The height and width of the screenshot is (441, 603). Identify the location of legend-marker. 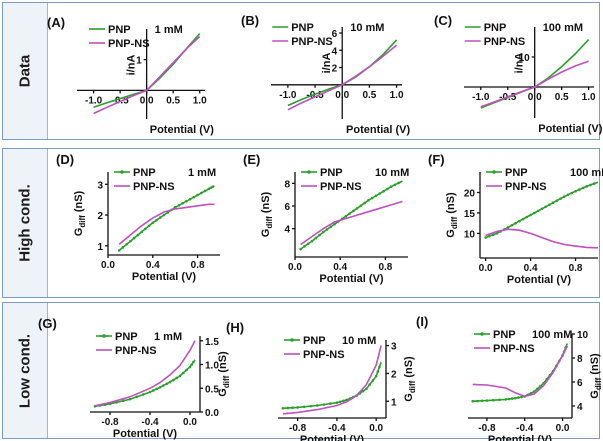
(309, 172).